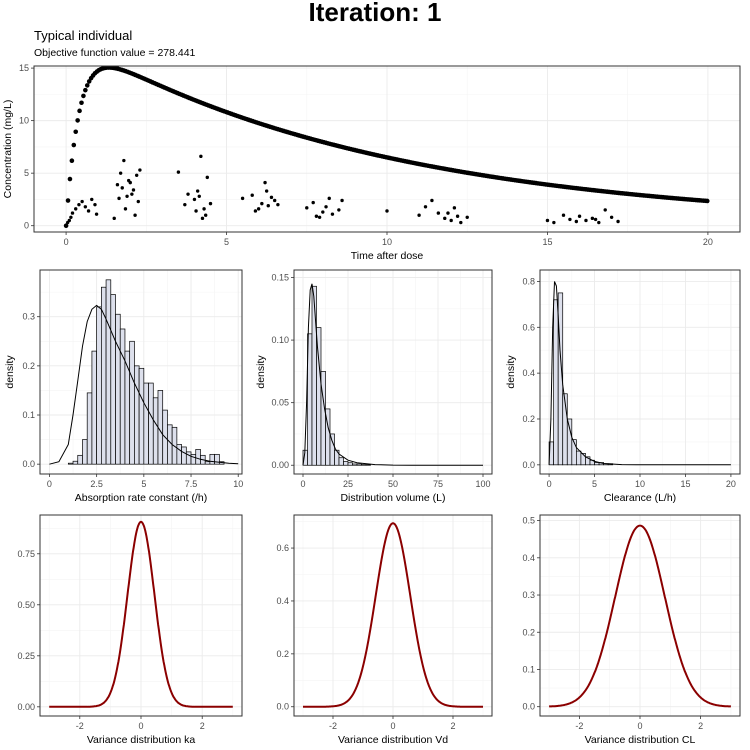  Describe the element at coordinates (685, 484) in the screenshot. I see `x-tick-label: 15` at that location.